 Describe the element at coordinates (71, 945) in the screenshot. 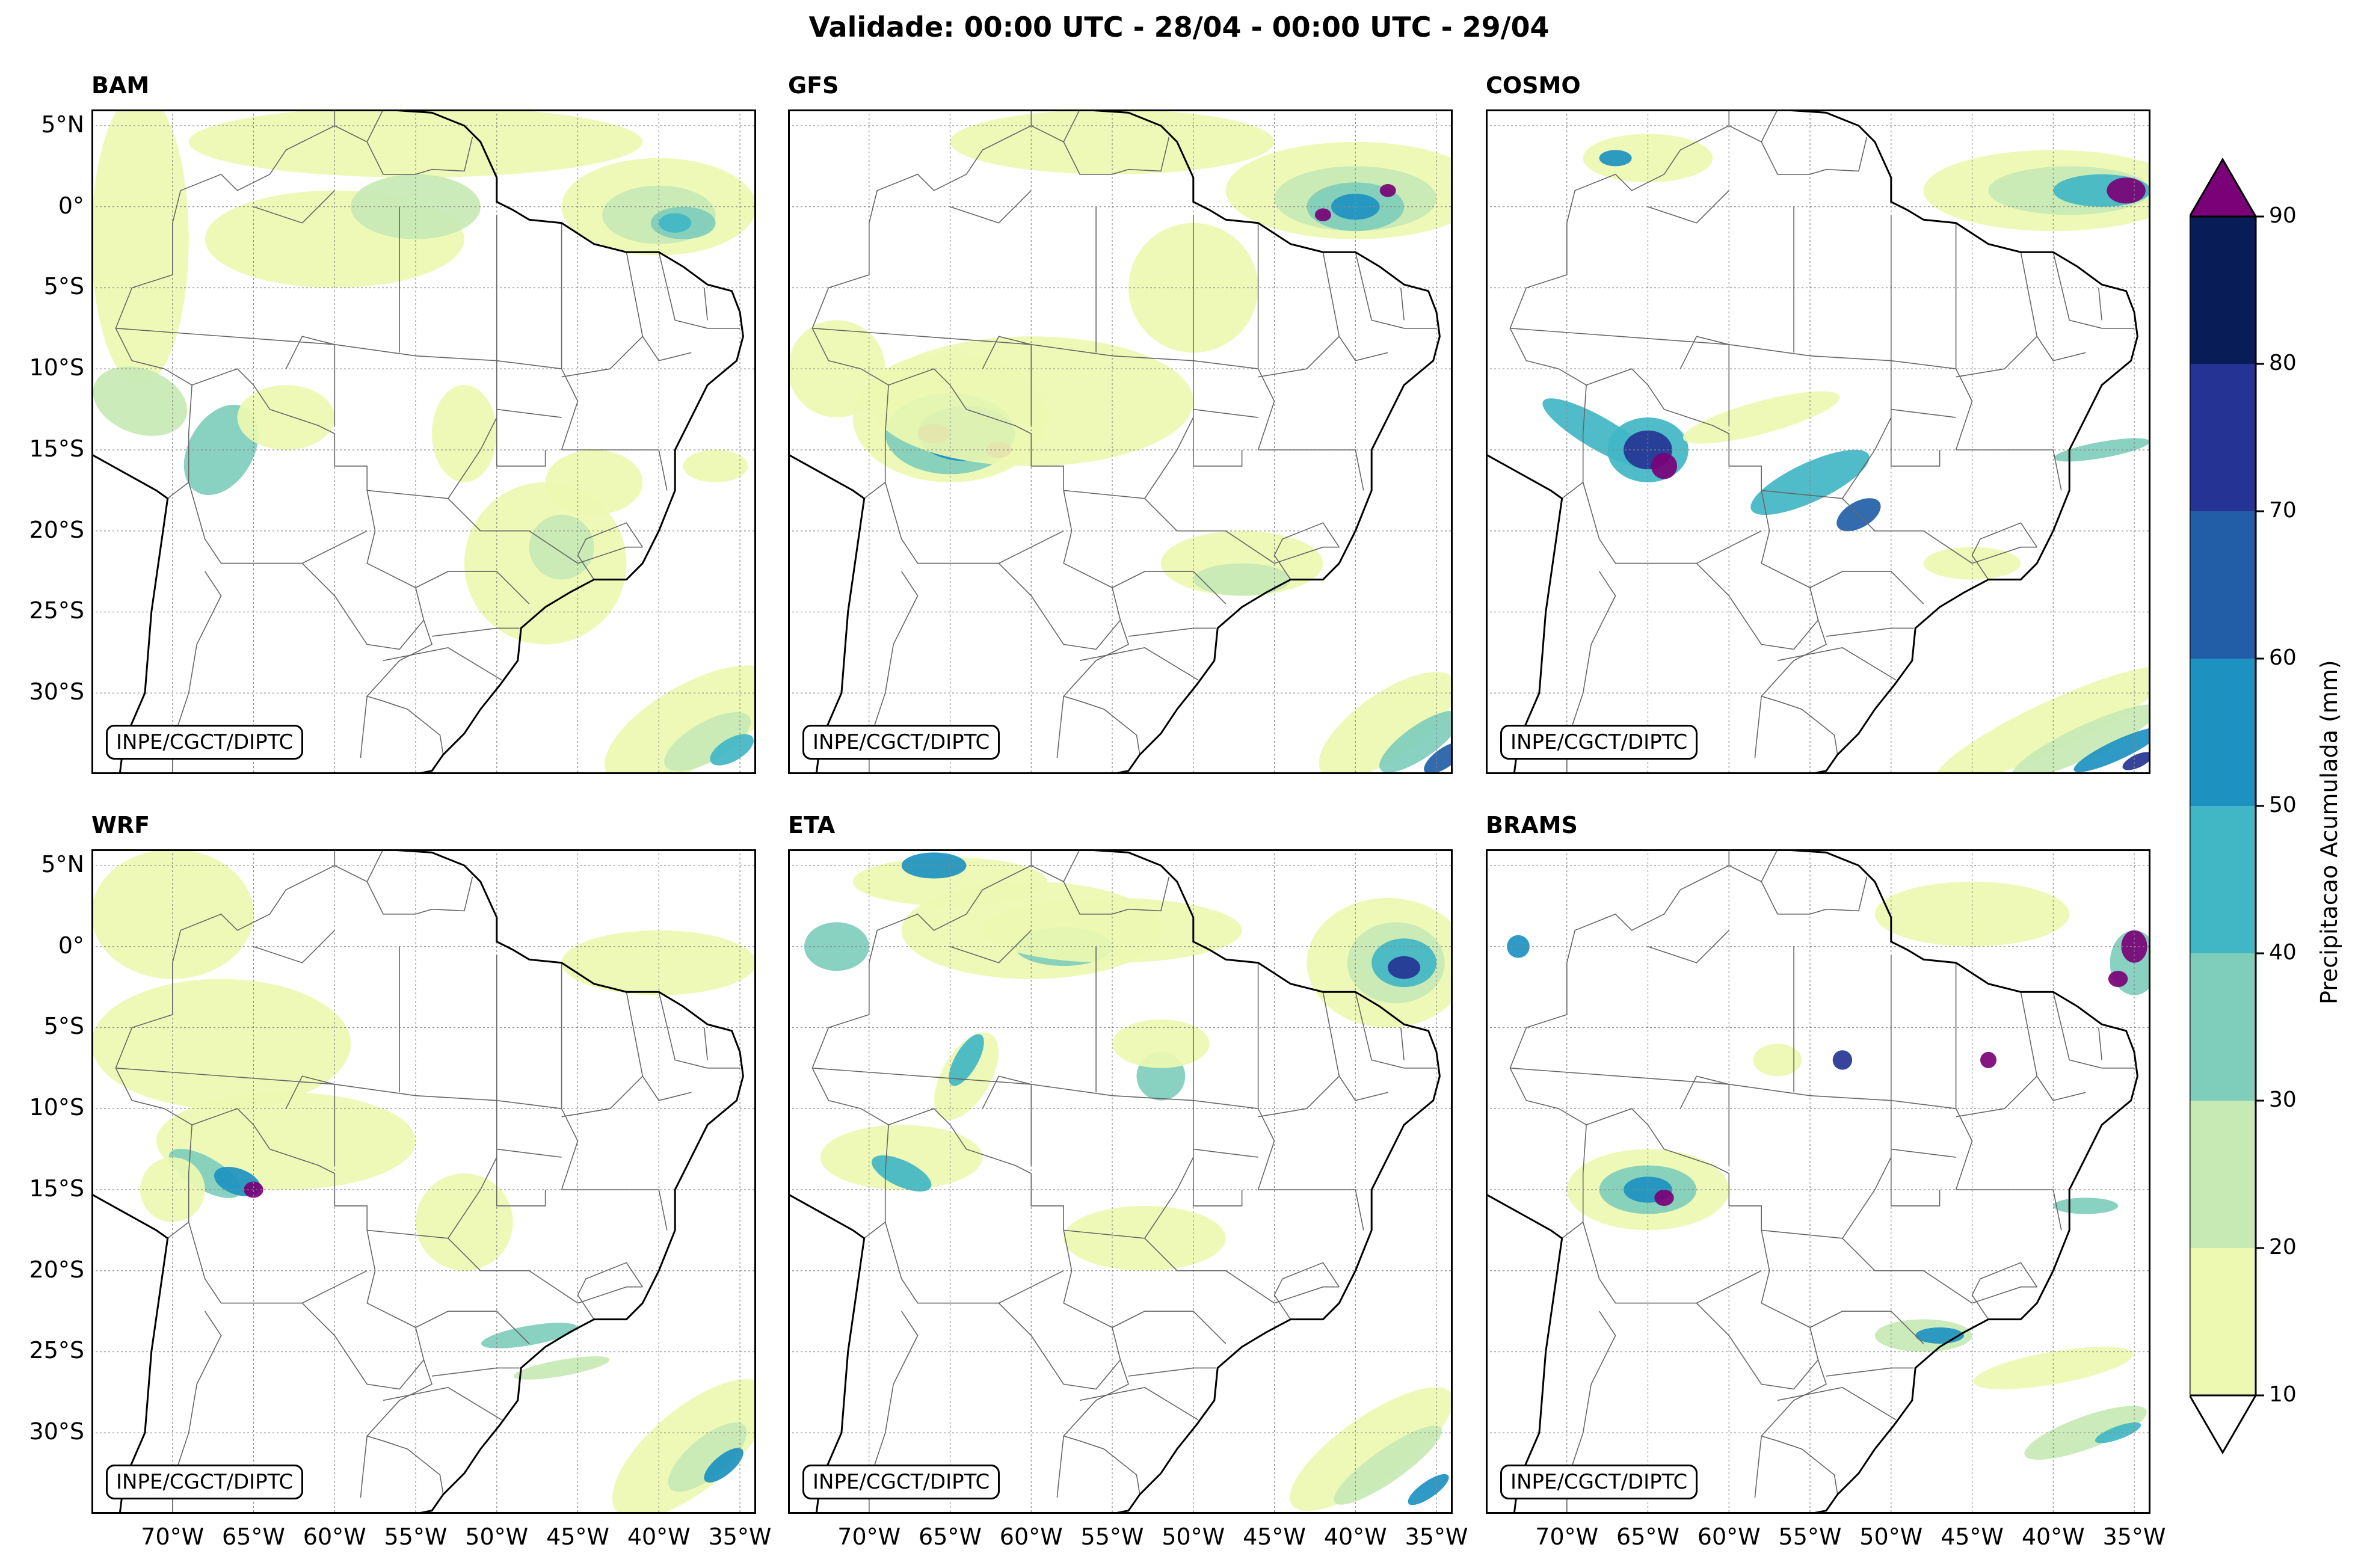

I see `latitude-label: 0°` at that location.